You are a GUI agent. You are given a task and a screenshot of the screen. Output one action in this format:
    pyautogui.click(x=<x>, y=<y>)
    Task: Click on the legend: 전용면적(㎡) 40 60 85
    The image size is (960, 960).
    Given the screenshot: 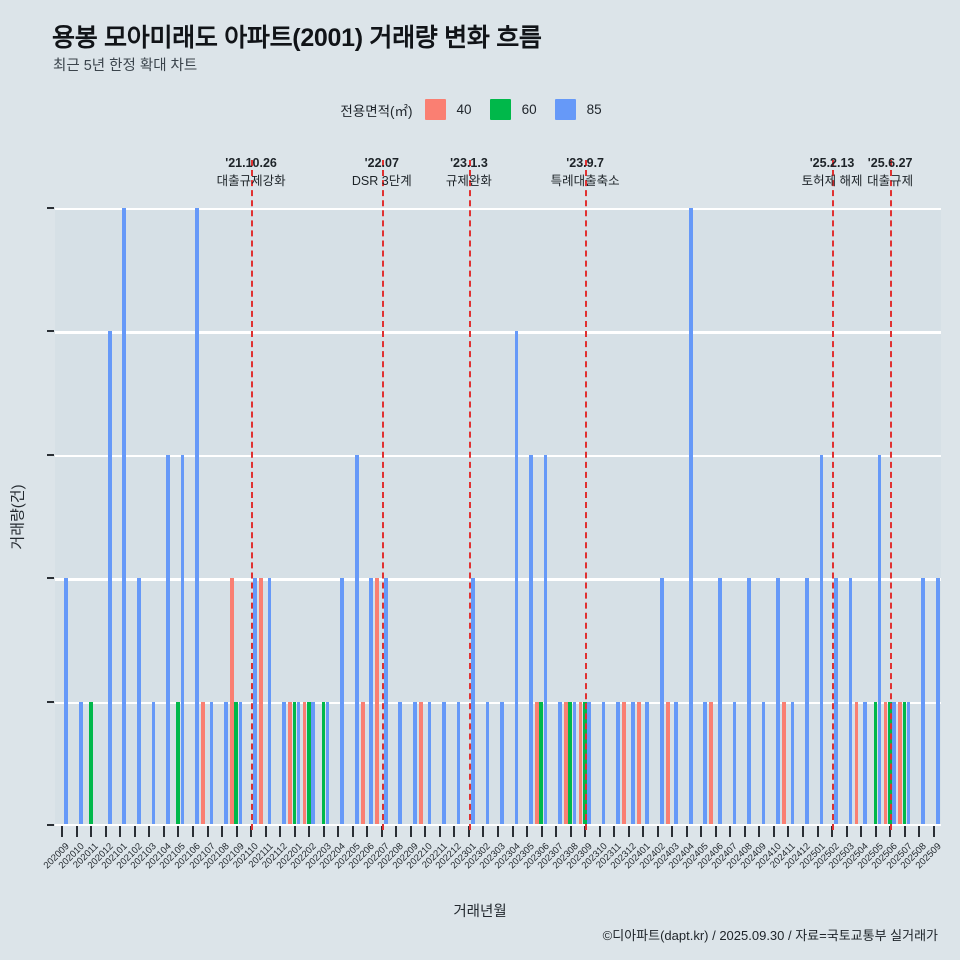 What is the action you would take?
    pyautogui.click(x=480, y=109)
    